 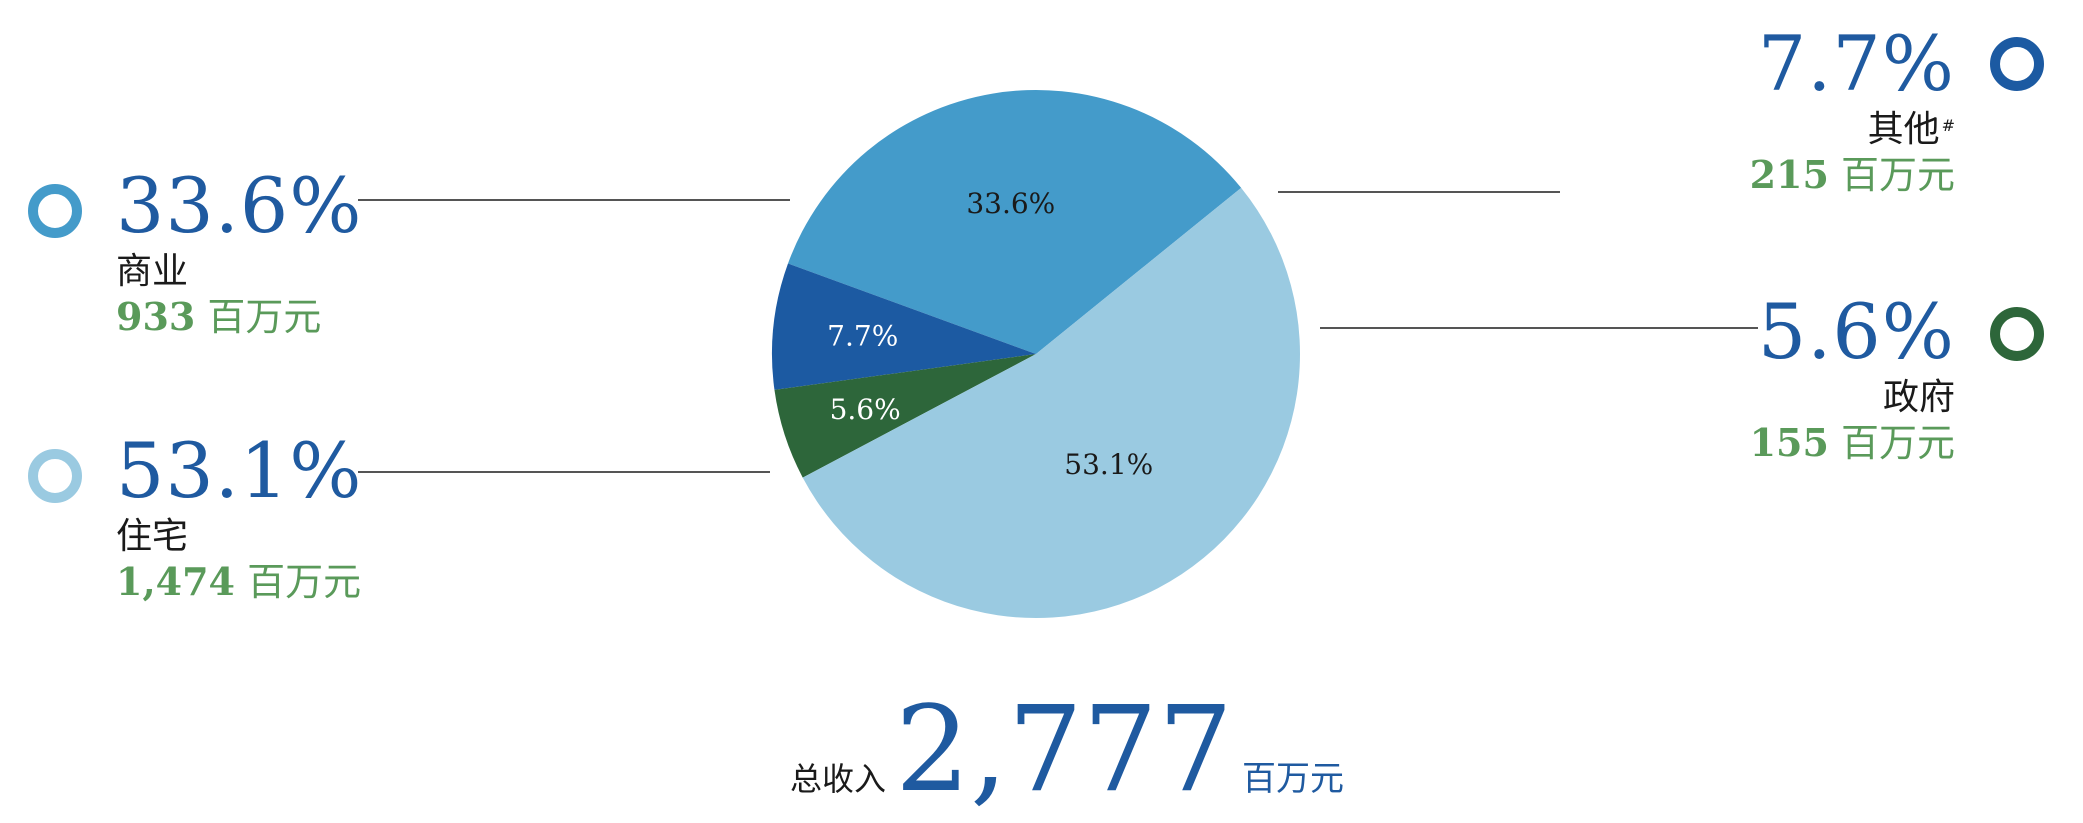 I want to click on total-revenue: 总收入 2,777 百万元, so click(x=1067, y=749).